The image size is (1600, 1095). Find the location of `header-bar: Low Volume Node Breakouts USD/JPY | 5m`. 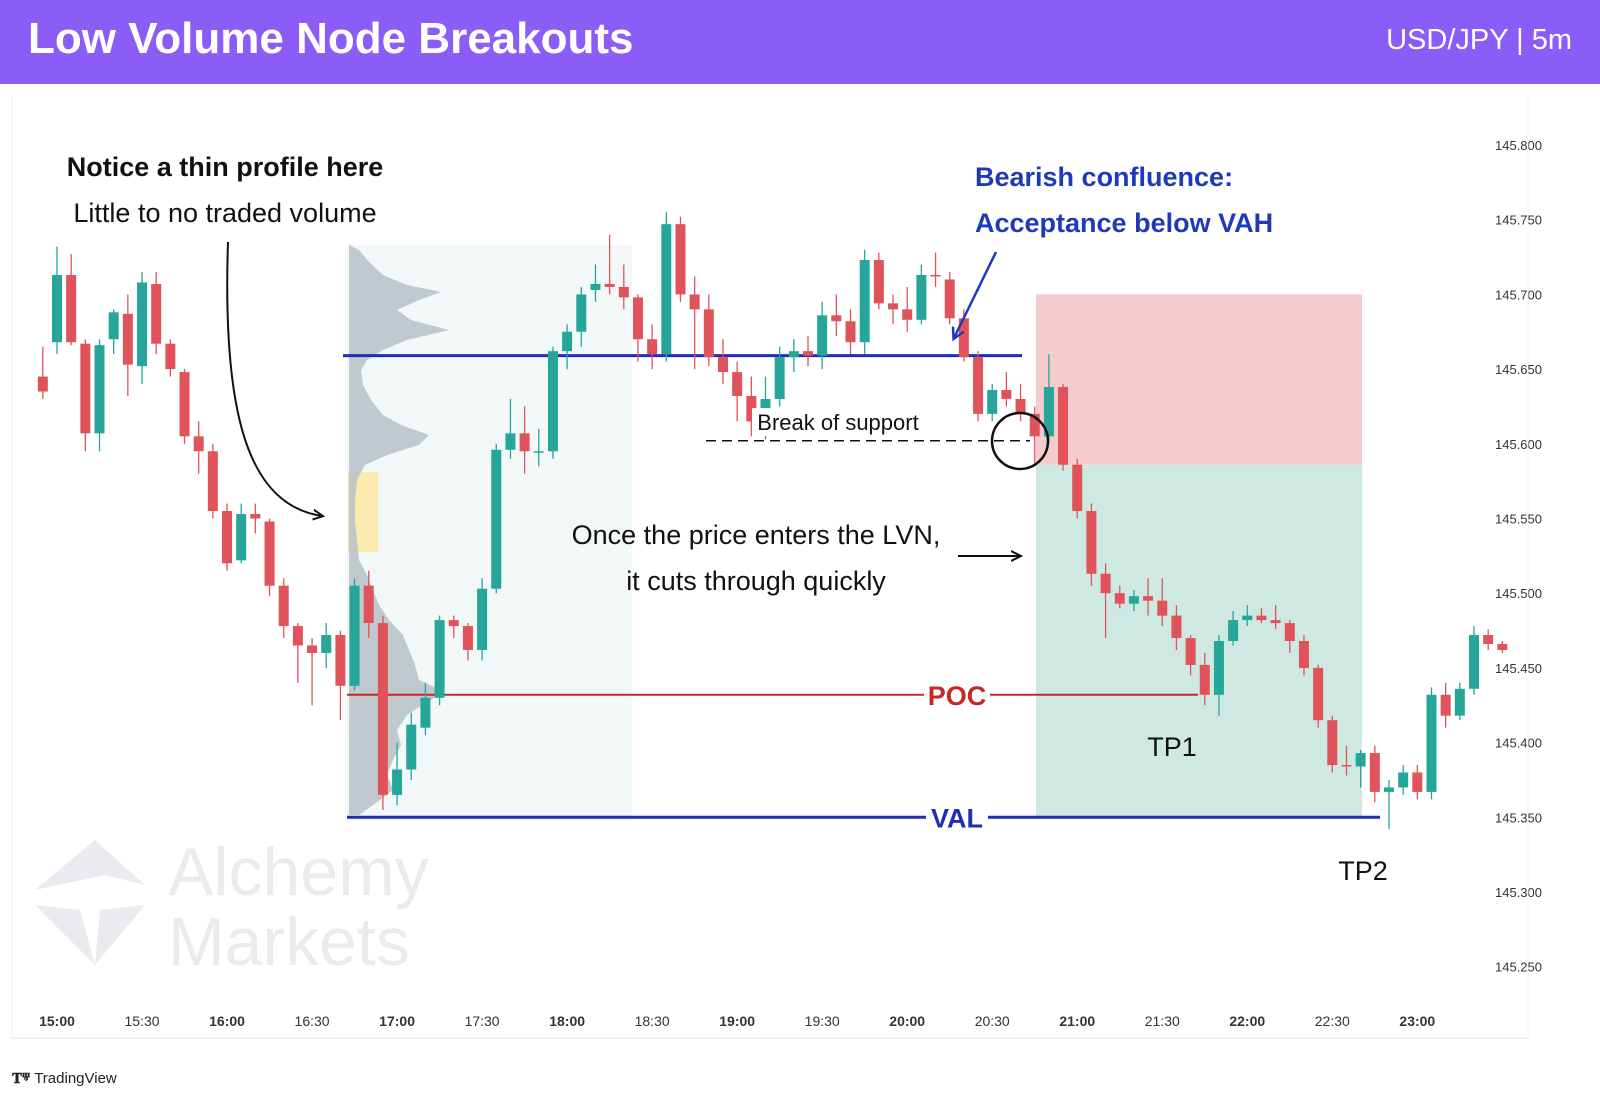

header-bar: Low Volume Node Breakouts USD/JPY | 5m is located at coordinates (800, 42).